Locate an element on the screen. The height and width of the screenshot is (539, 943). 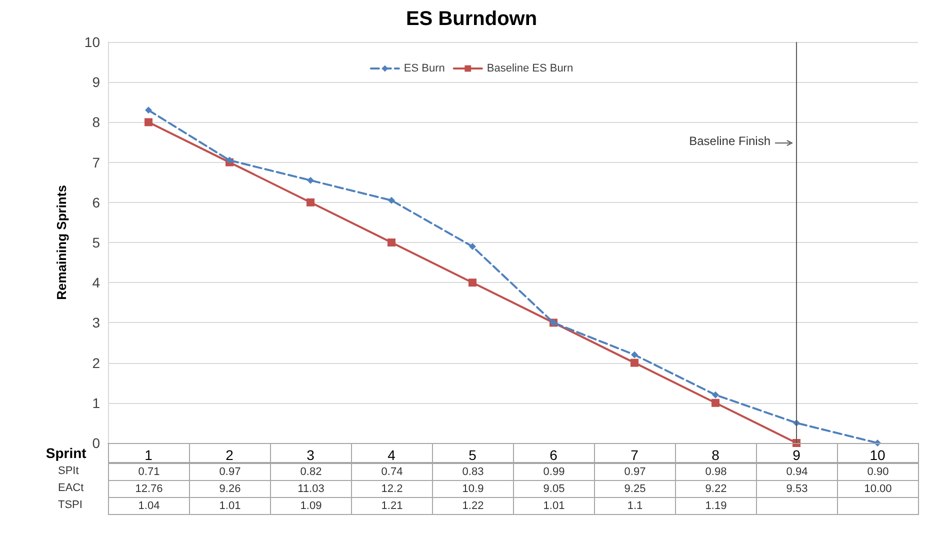
text: 9.25 is located at coordinates (635, 489).